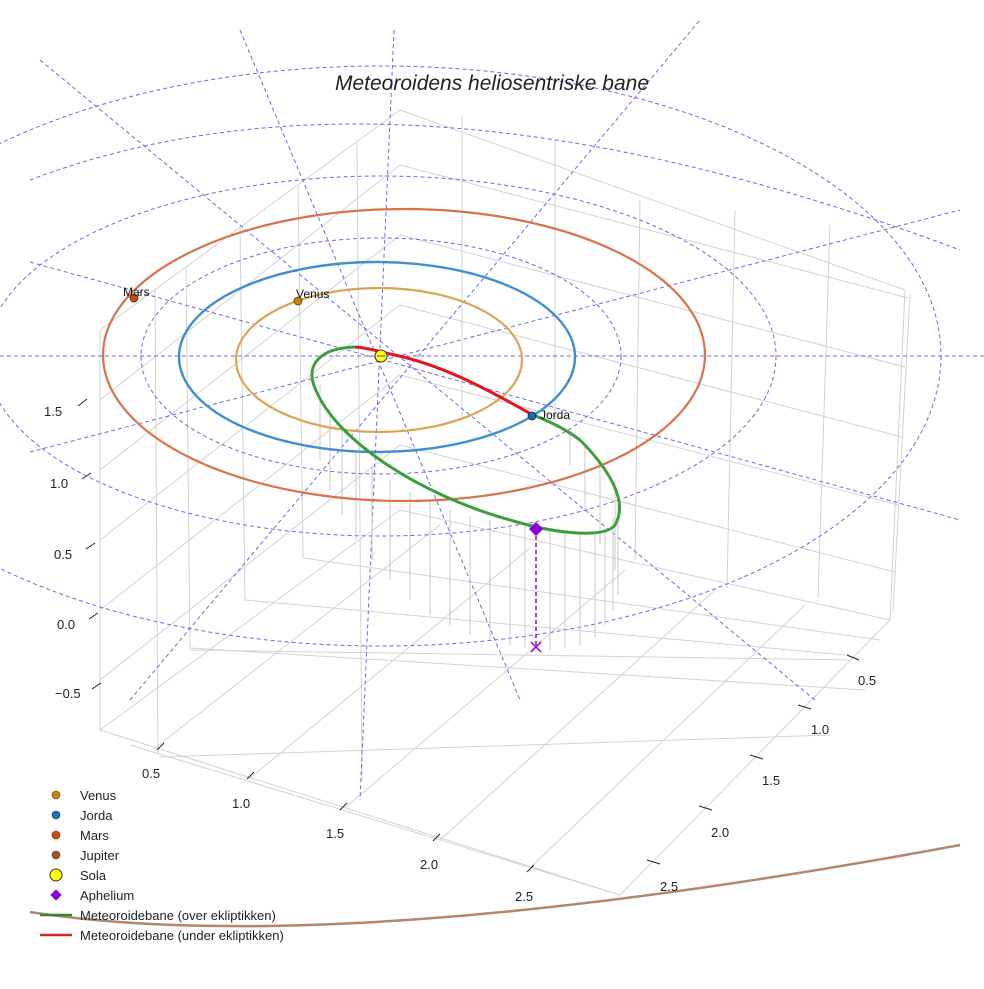  What do you see at coordinates (532, 416) in the screenshot?
I see `earth-marker` at bounding box center [532, 416].